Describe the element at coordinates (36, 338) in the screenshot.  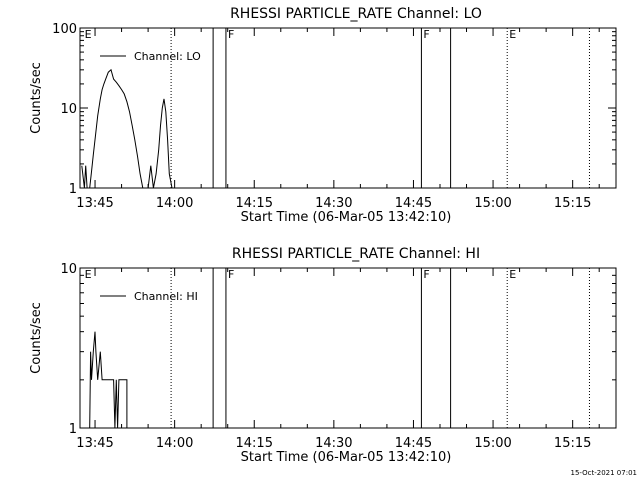
I see `y-axis-label-bottom: Counts/sec` at that location.